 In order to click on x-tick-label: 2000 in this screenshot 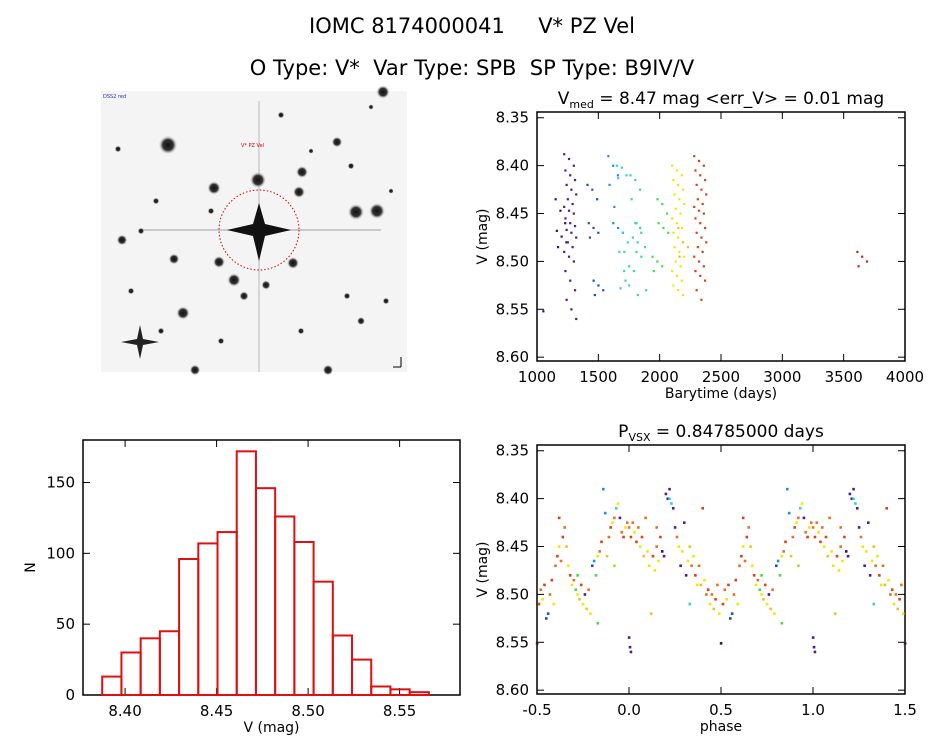, I will do `click(660, 377)`.